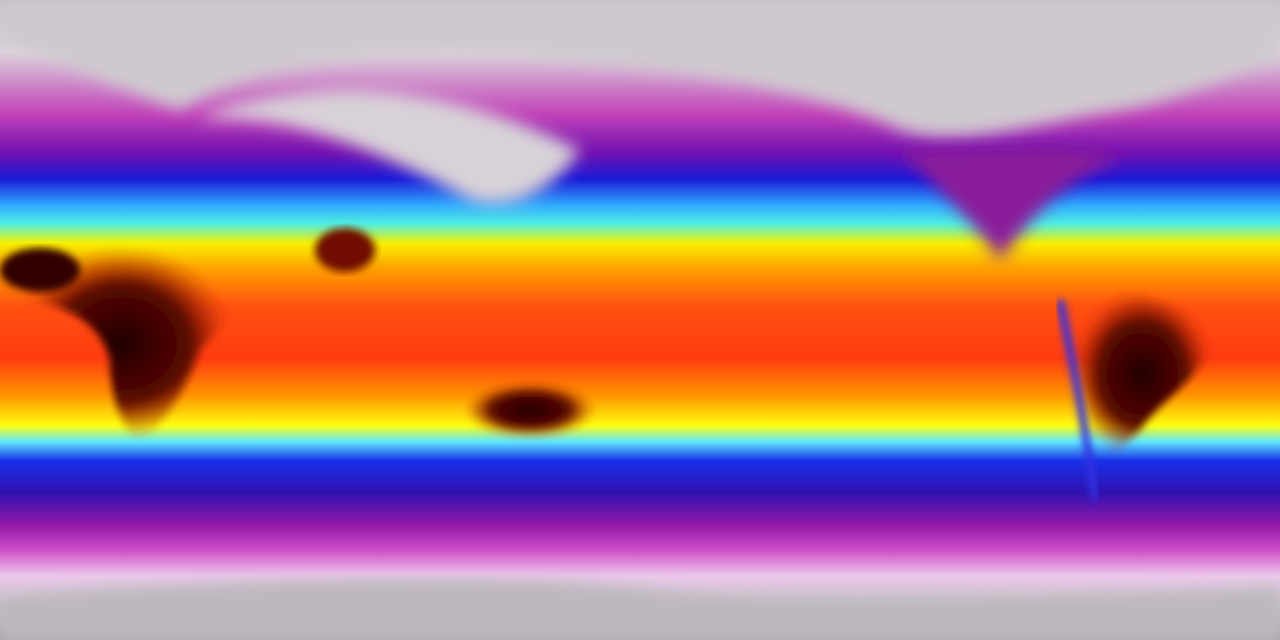 The image size is (1280, 640). What do you see at coordinates (1142, 374) in the screenshot?
I see `south-america-hot` at bounding box center [1142, 374].